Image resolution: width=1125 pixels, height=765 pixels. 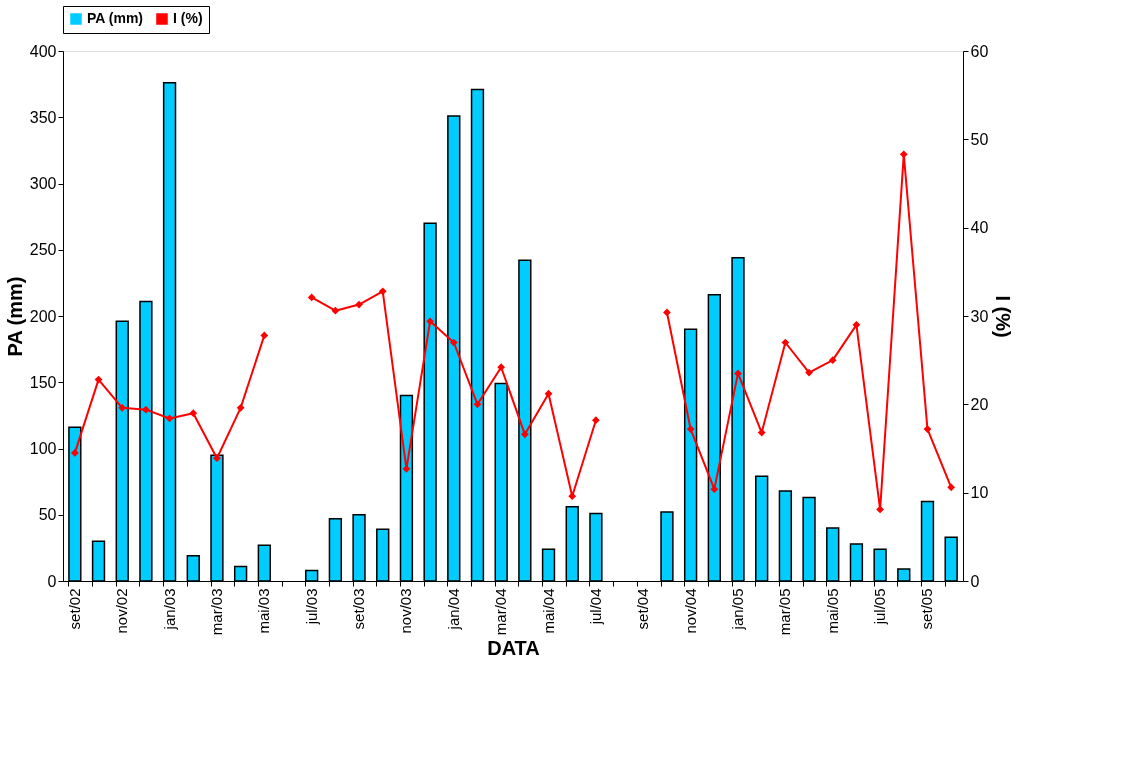 I want to click on x-tick-label: mar/04, so click(x=501, y=612).